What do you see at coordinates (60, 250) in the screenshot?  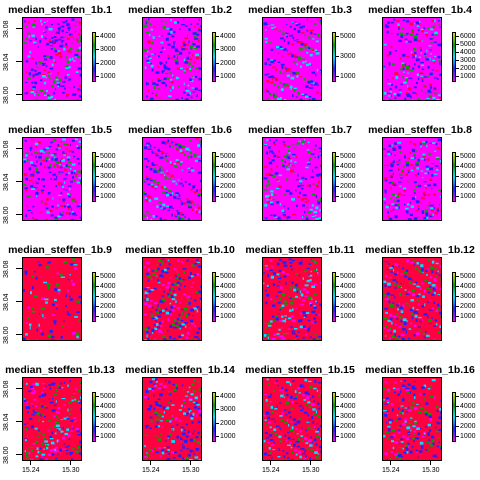 I see `panel-title: median_steffen_1b.9` at bounding box center [60, 250].